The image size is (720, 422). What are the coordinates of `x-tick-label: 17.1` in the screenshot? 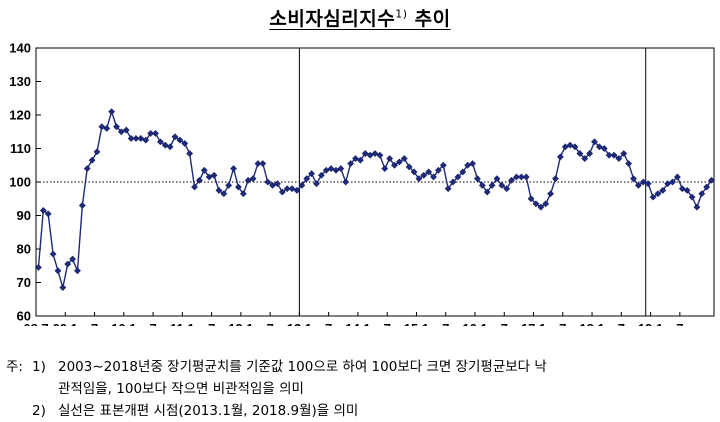 It's located at (533, 323).